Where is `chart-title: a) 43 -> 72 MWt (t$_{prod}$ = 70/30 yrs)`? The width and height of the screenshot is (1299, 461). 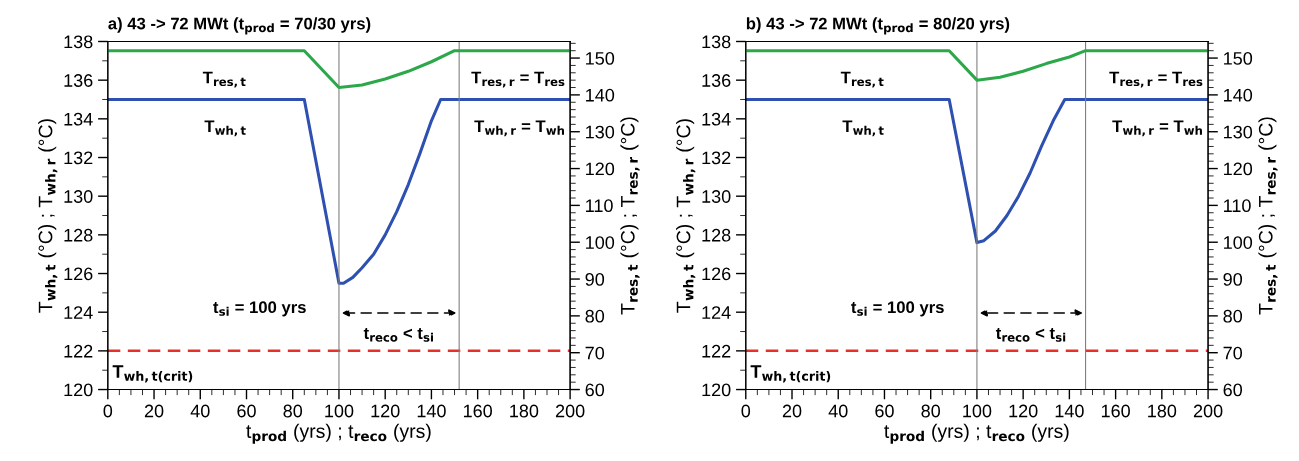
chart-title: a) 43 -> 72 MWt (t$_{prod}$ = 70/30 yrs) is located at coordinates (239, 26).